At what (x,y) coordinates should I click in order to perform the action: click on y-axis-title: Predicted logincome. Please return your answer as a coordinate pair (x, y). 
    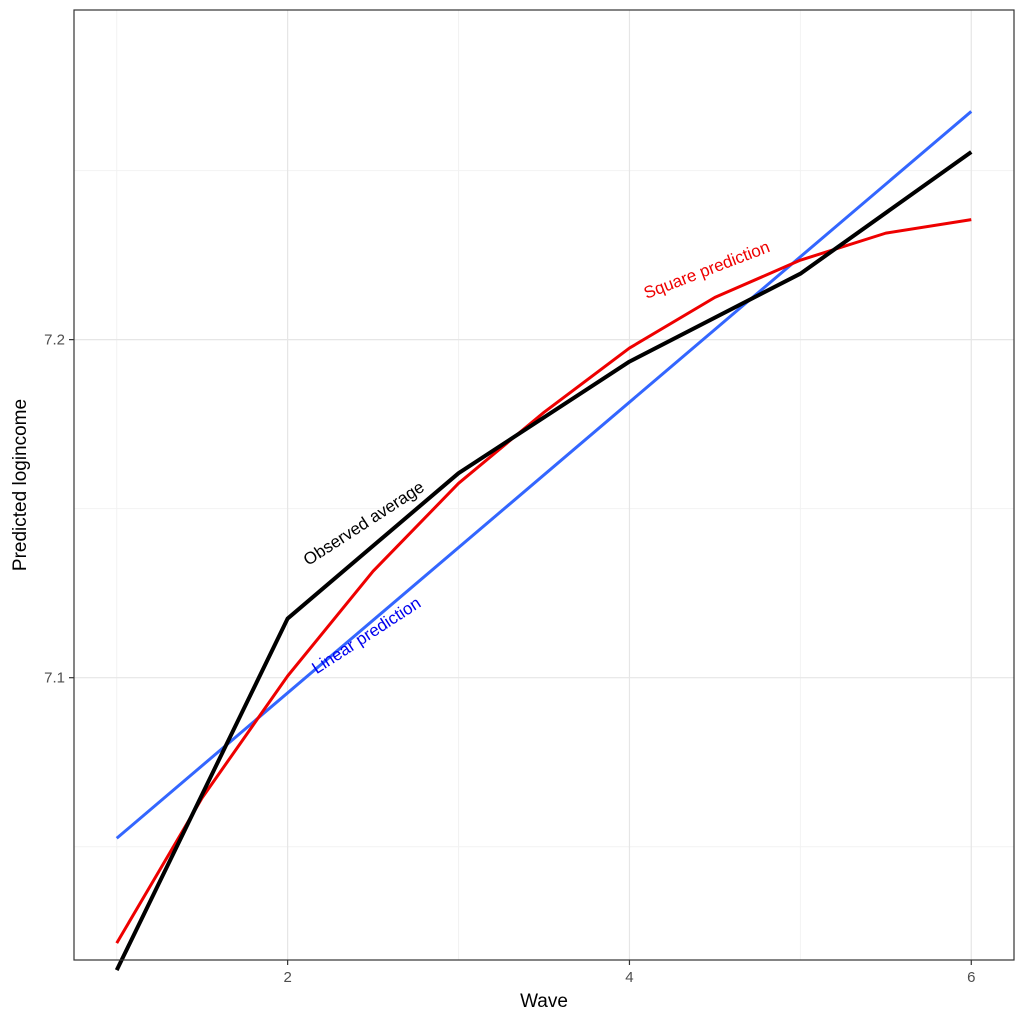
    Looking at the image, I should click on (20, 485).